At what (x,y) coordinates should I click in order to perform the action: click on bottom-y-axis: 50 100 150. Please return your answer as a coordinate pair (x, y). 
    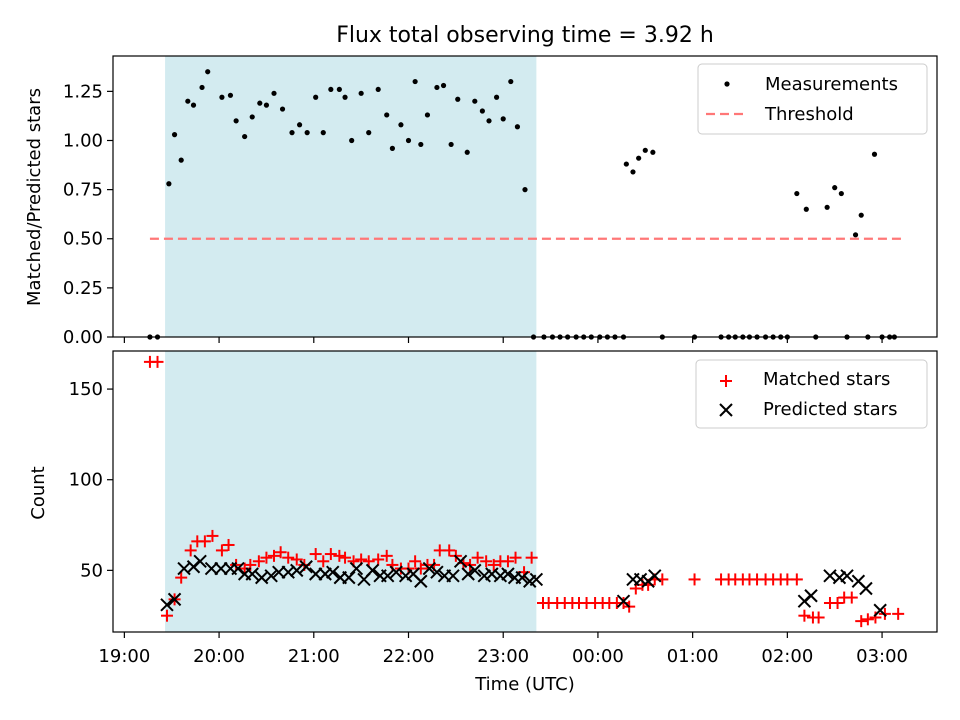
    Looking at the image, I should click on (91, 480).